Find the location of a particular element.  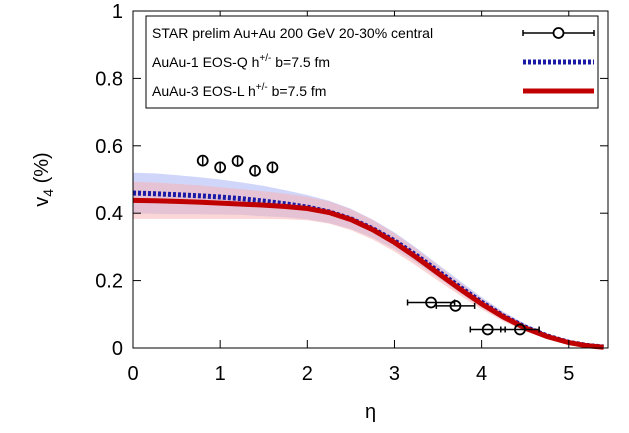

legend-swatch-marker is located at coordinates (558, 33).